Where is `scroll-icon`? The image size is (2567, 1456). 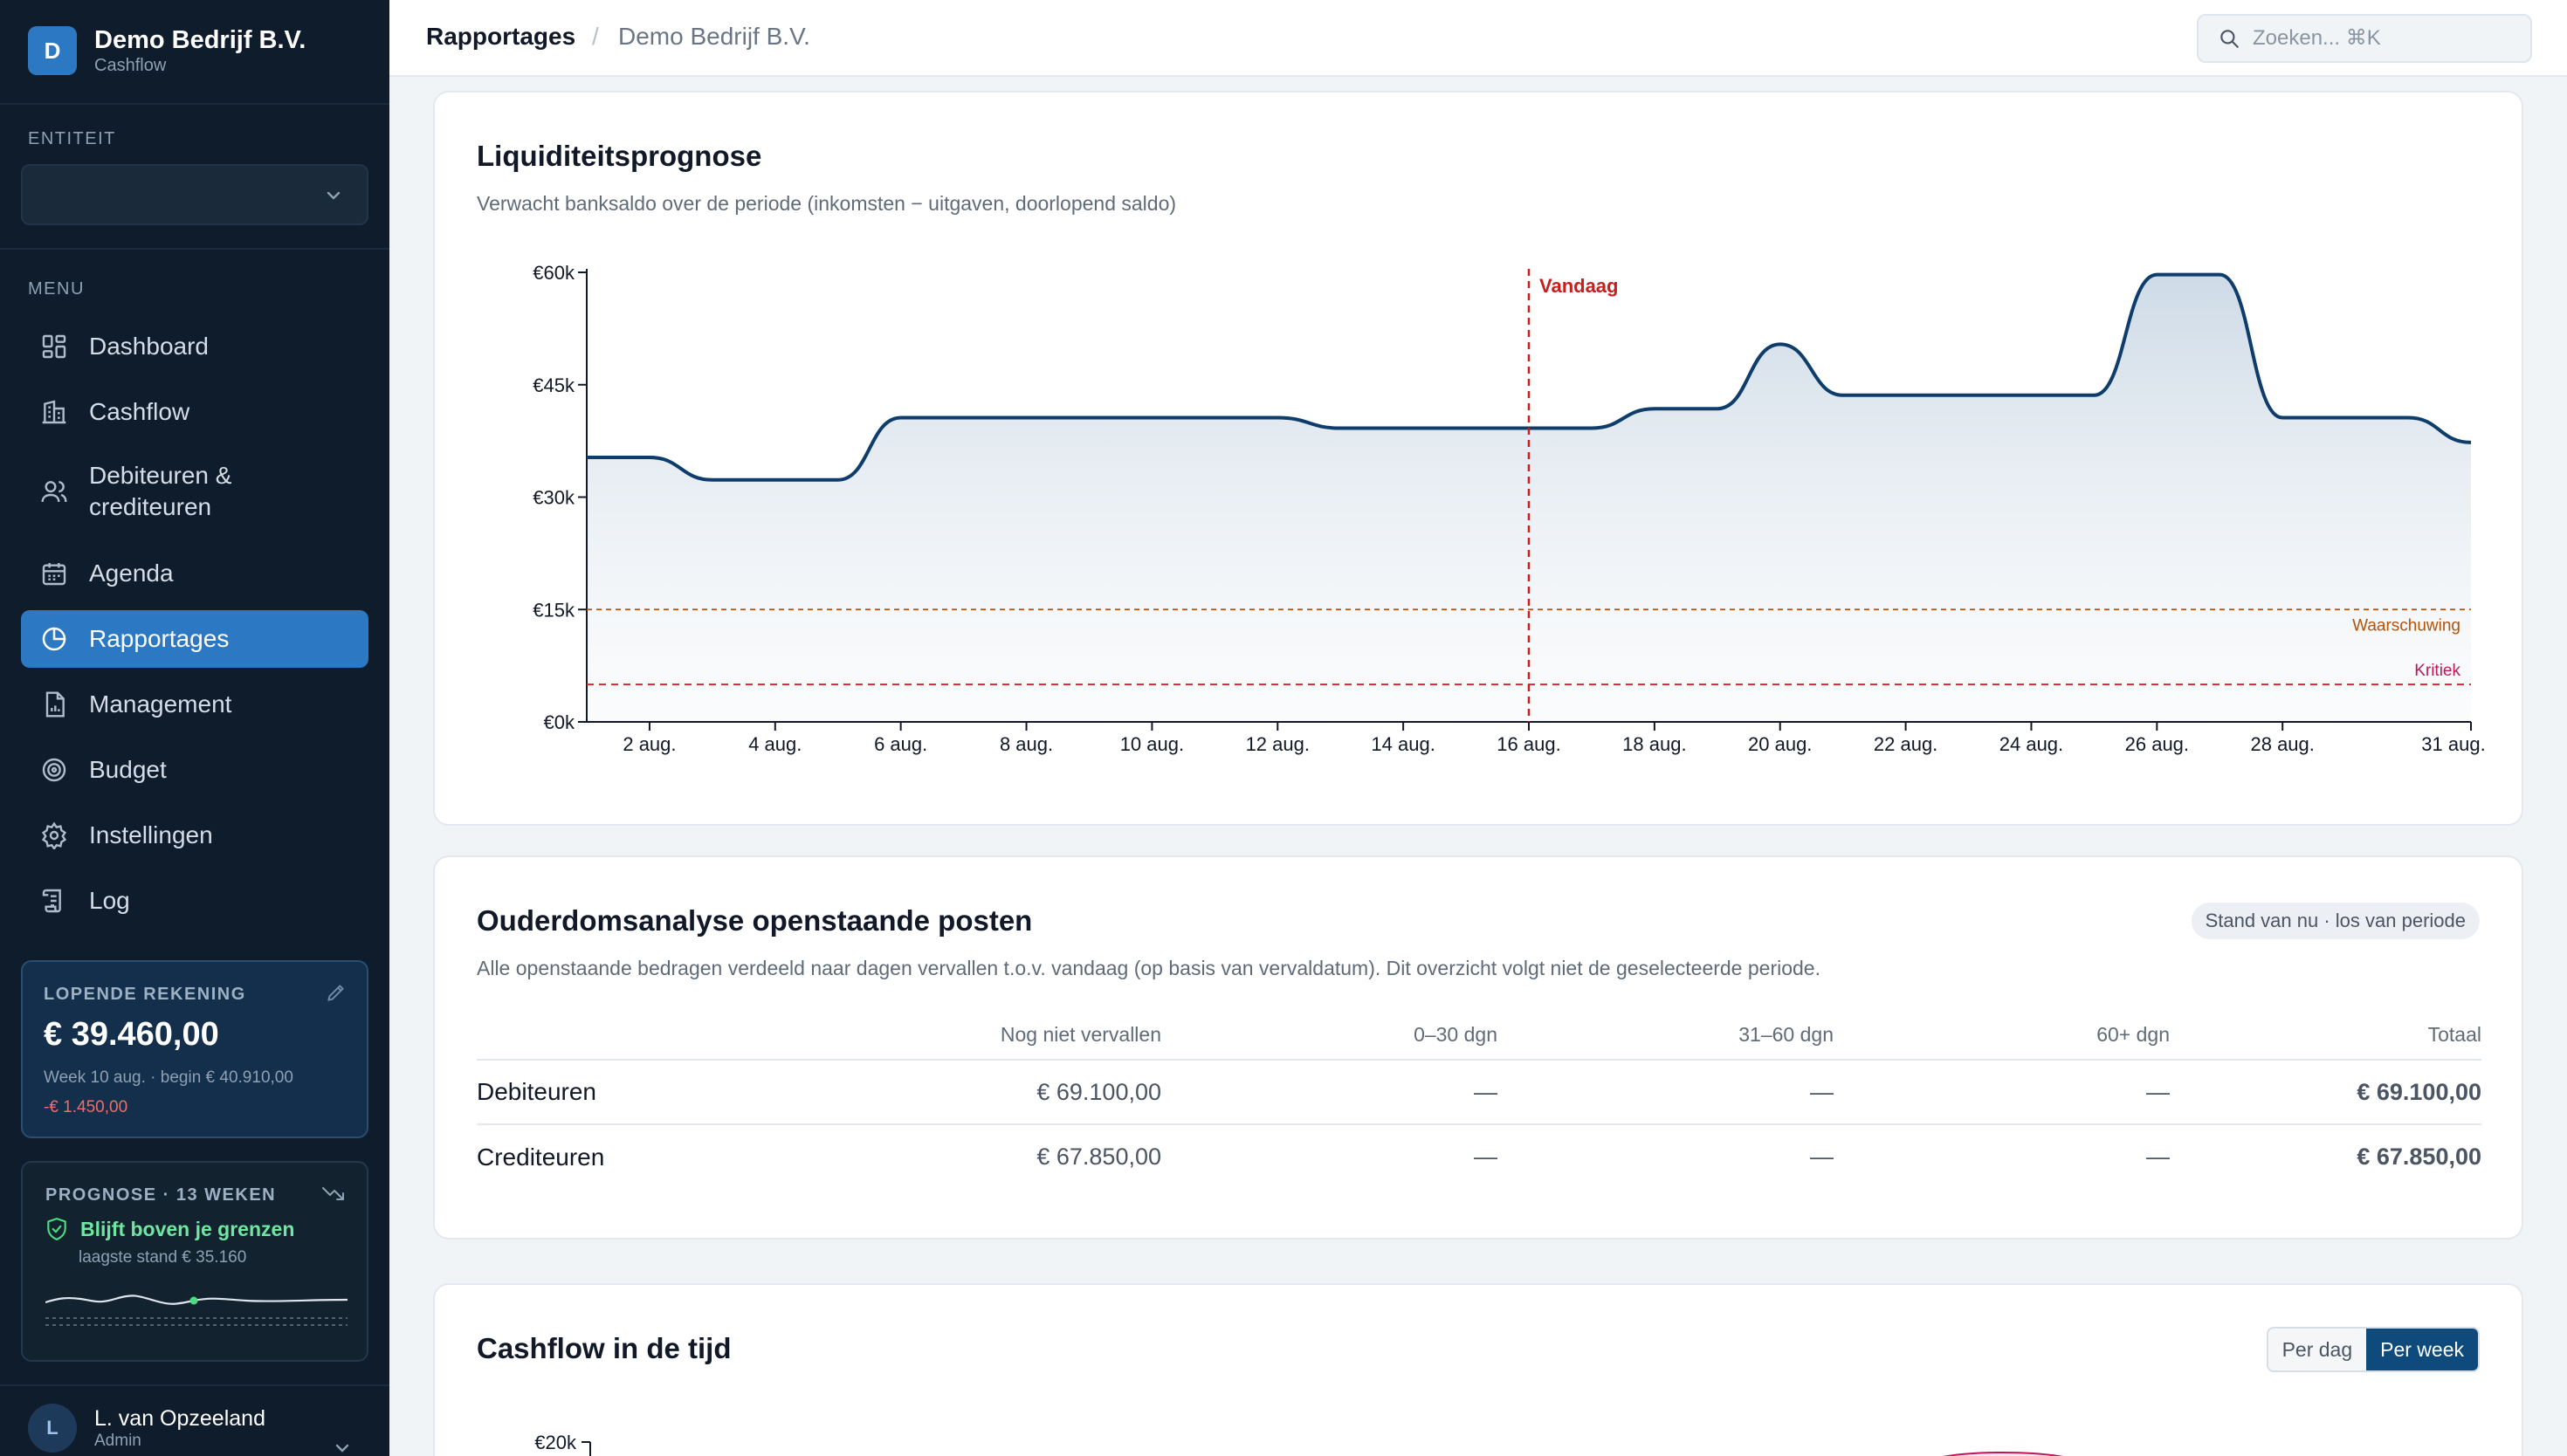 scroll-icon is located at coordinates (51, 901).